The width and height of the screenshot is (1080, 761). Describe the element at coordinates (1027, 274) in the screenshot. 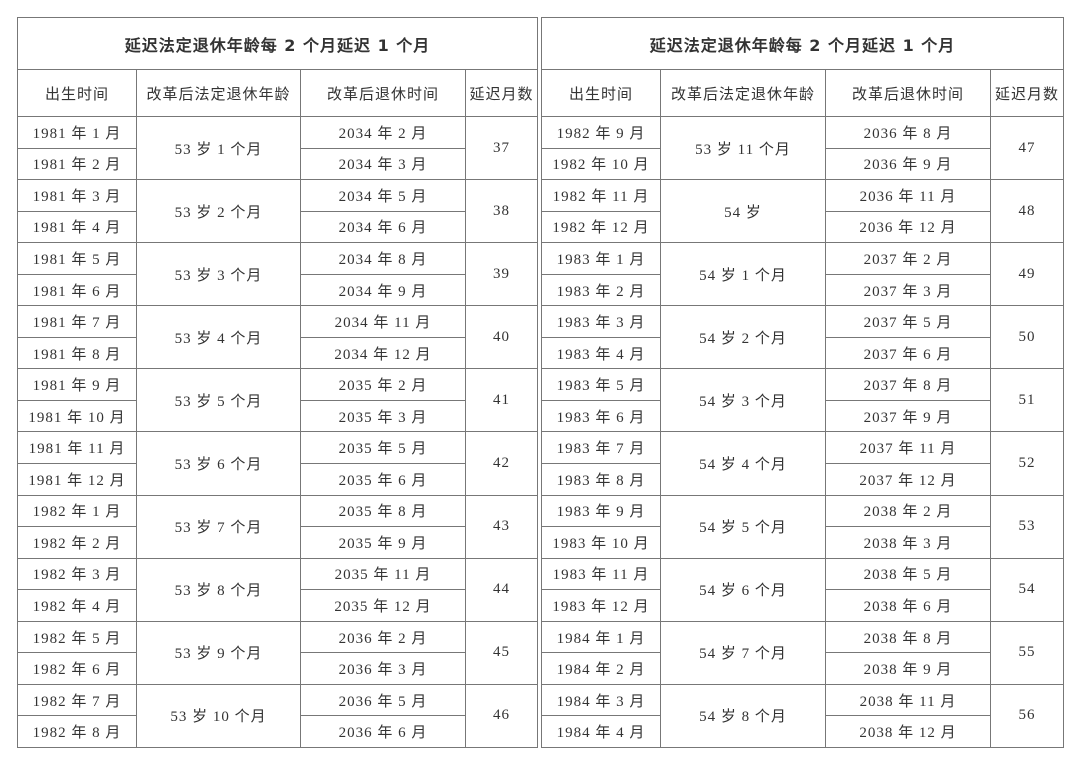

I see `delay-months: 49` at that location.